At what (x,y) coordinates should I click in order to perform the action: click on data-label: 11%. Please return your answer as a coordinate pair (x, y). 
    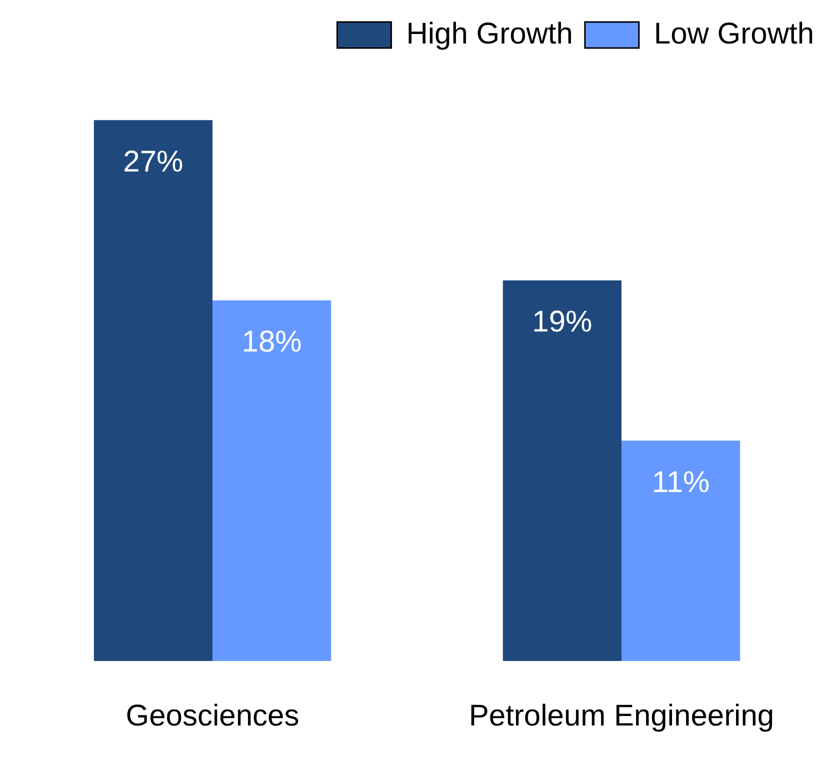
    Looking at the image, I should click on (681, 482).